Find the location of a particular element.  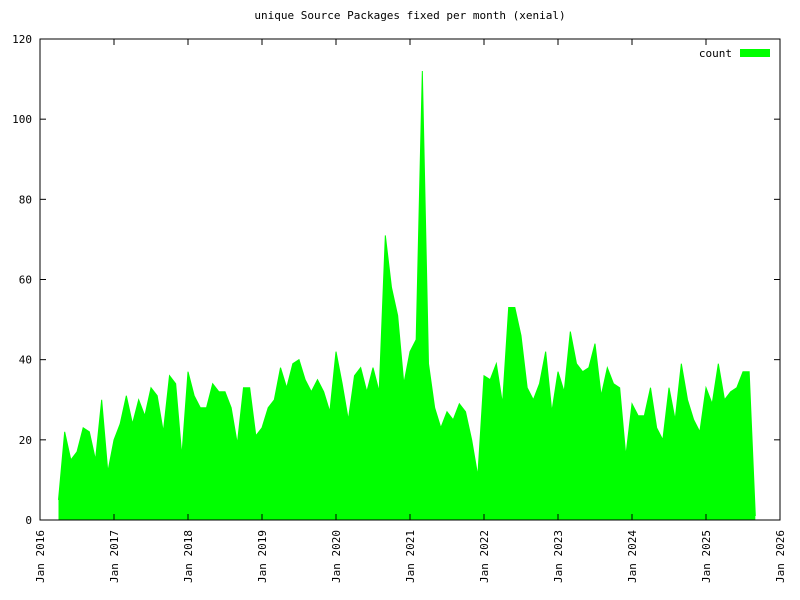

x-tick-label: Jan 2026 is located at coordinates (780, 556).